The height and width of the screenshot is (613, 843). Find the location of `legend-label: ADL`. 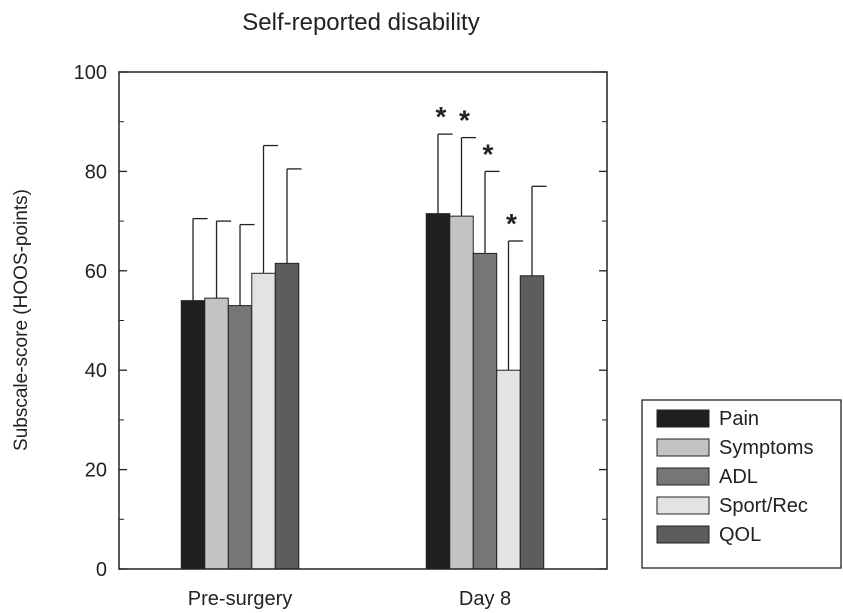

legend-label: ADL is located at coordinates (738, 477).